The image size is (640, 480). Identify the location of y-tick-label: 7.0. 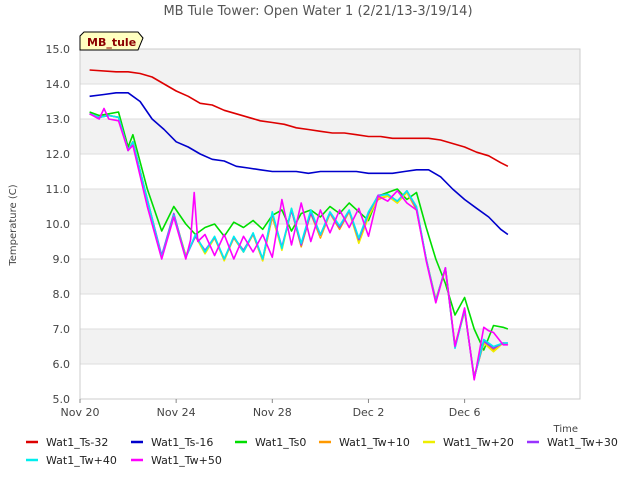
(62, 329).